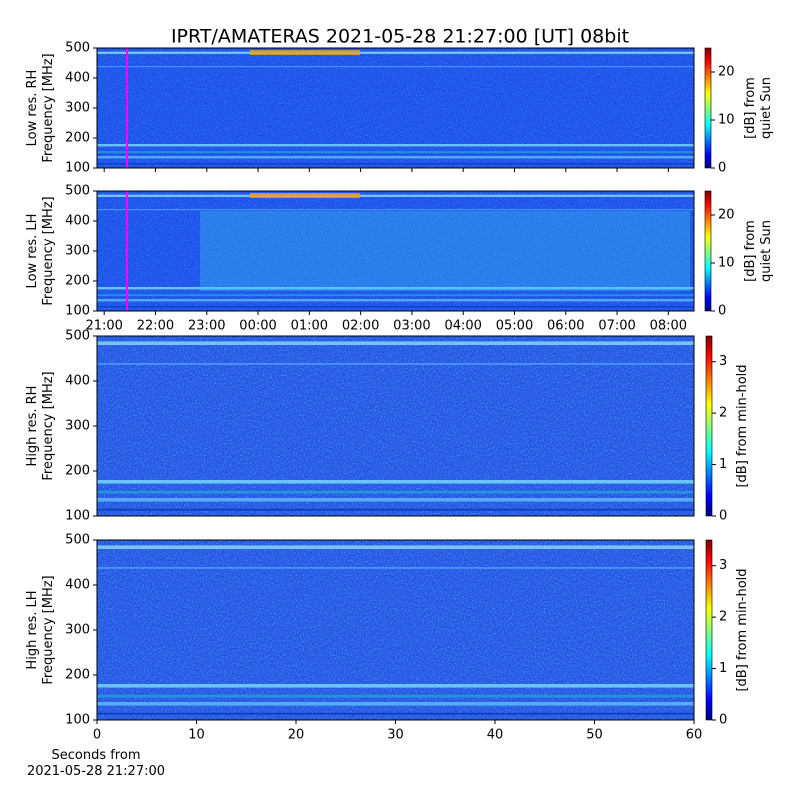  Describe the element at coordinates (103, 326) in the screenshot. I see `x-tick-label: 21:00` at that location.